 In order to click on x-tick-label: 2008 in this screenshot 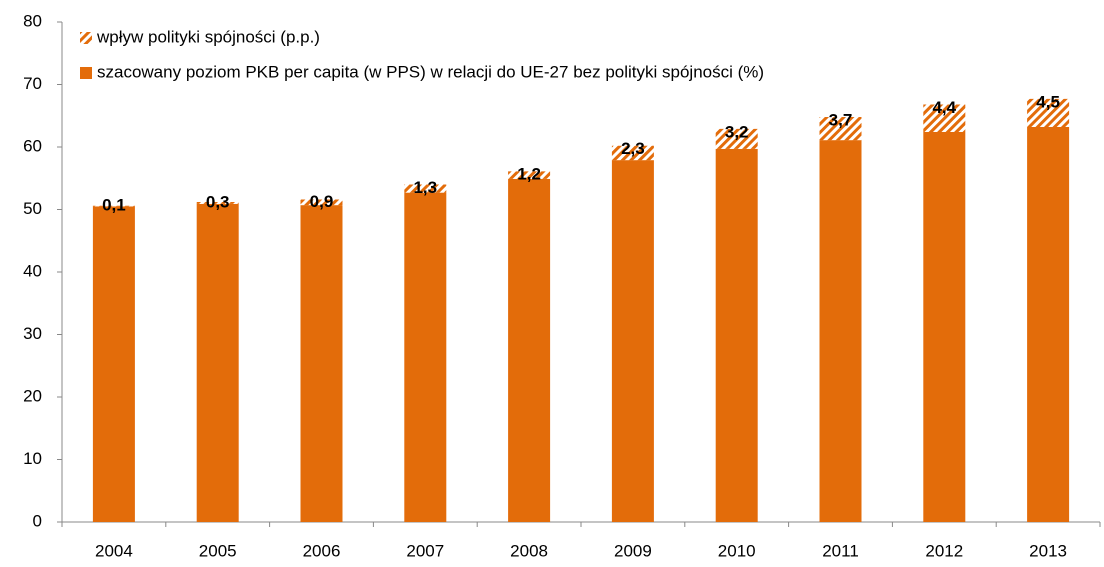, I will do `click(529, 550)`.